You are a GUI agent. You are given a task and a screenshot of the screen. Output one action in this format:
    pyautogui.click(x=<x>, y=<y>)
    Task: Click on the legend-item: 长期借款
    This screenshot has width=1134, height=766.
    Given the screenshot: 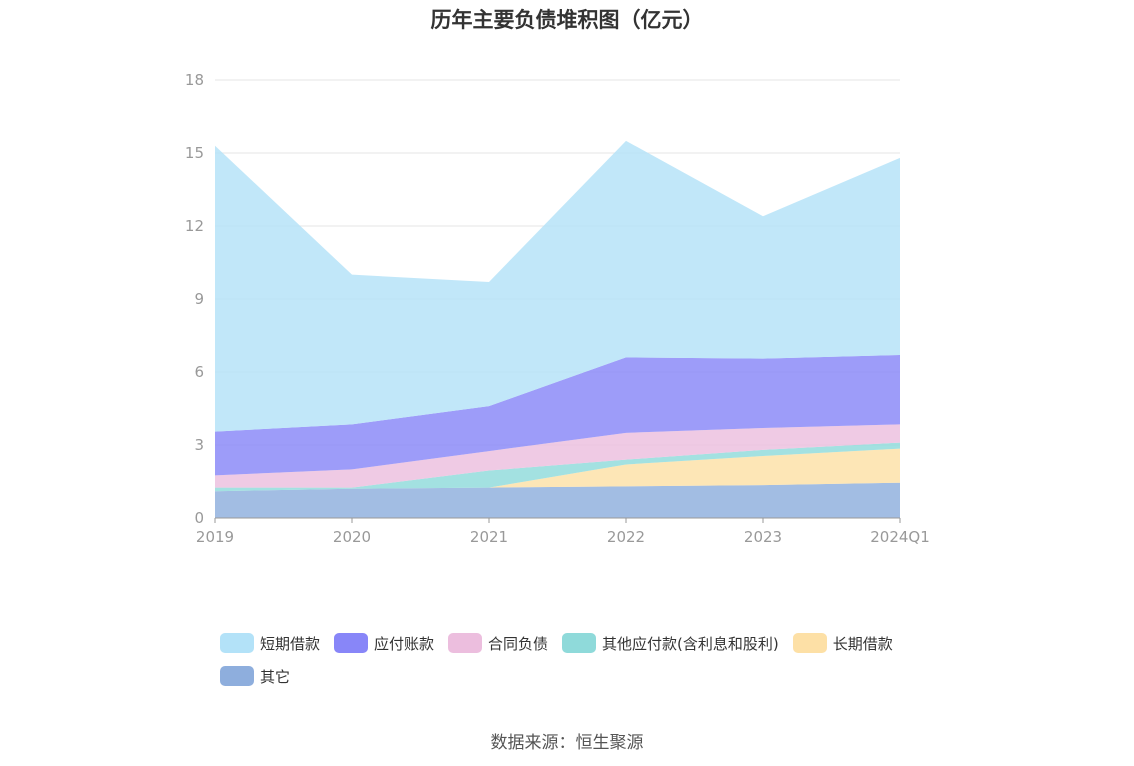 What is the action you would take?
    pyautogui.click(x=842, y=643)
    